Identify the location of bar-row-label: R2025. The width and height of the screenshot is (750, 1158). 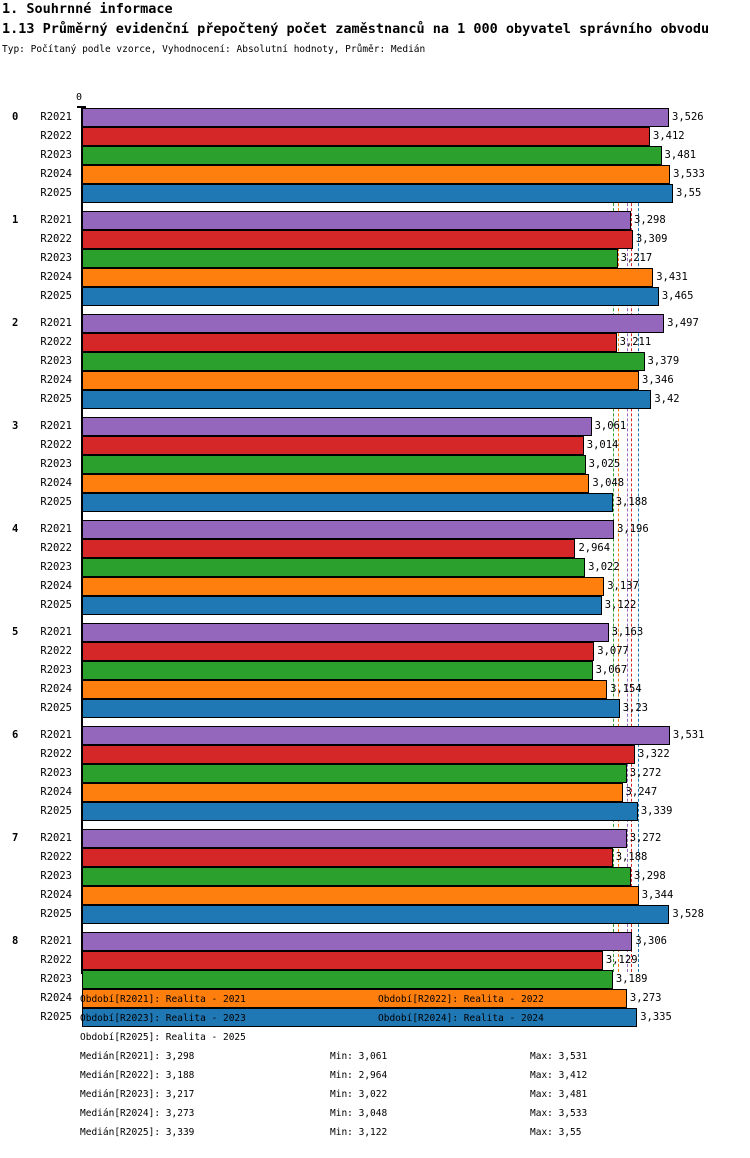
(56, 296).